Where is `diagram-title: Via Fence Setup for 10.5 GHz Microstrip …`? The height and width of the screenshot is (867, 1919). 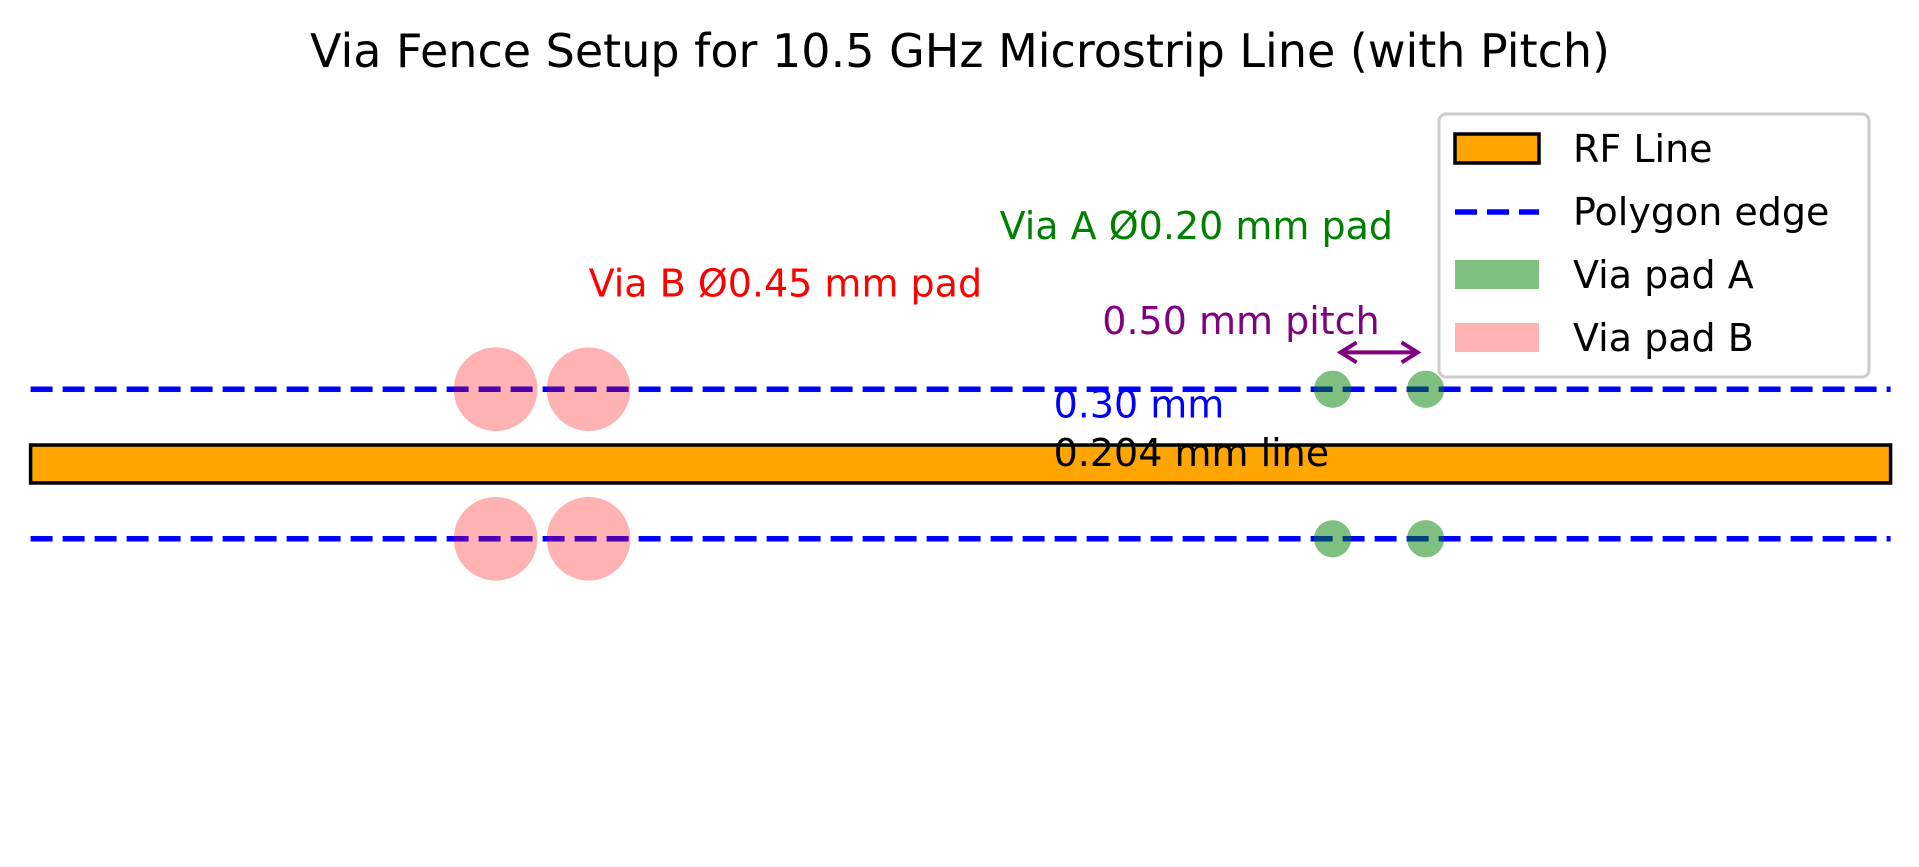 diagram-title: Via Fence Setup for 10.5 GHz Microstrip … is located at coordinates (960, 51).